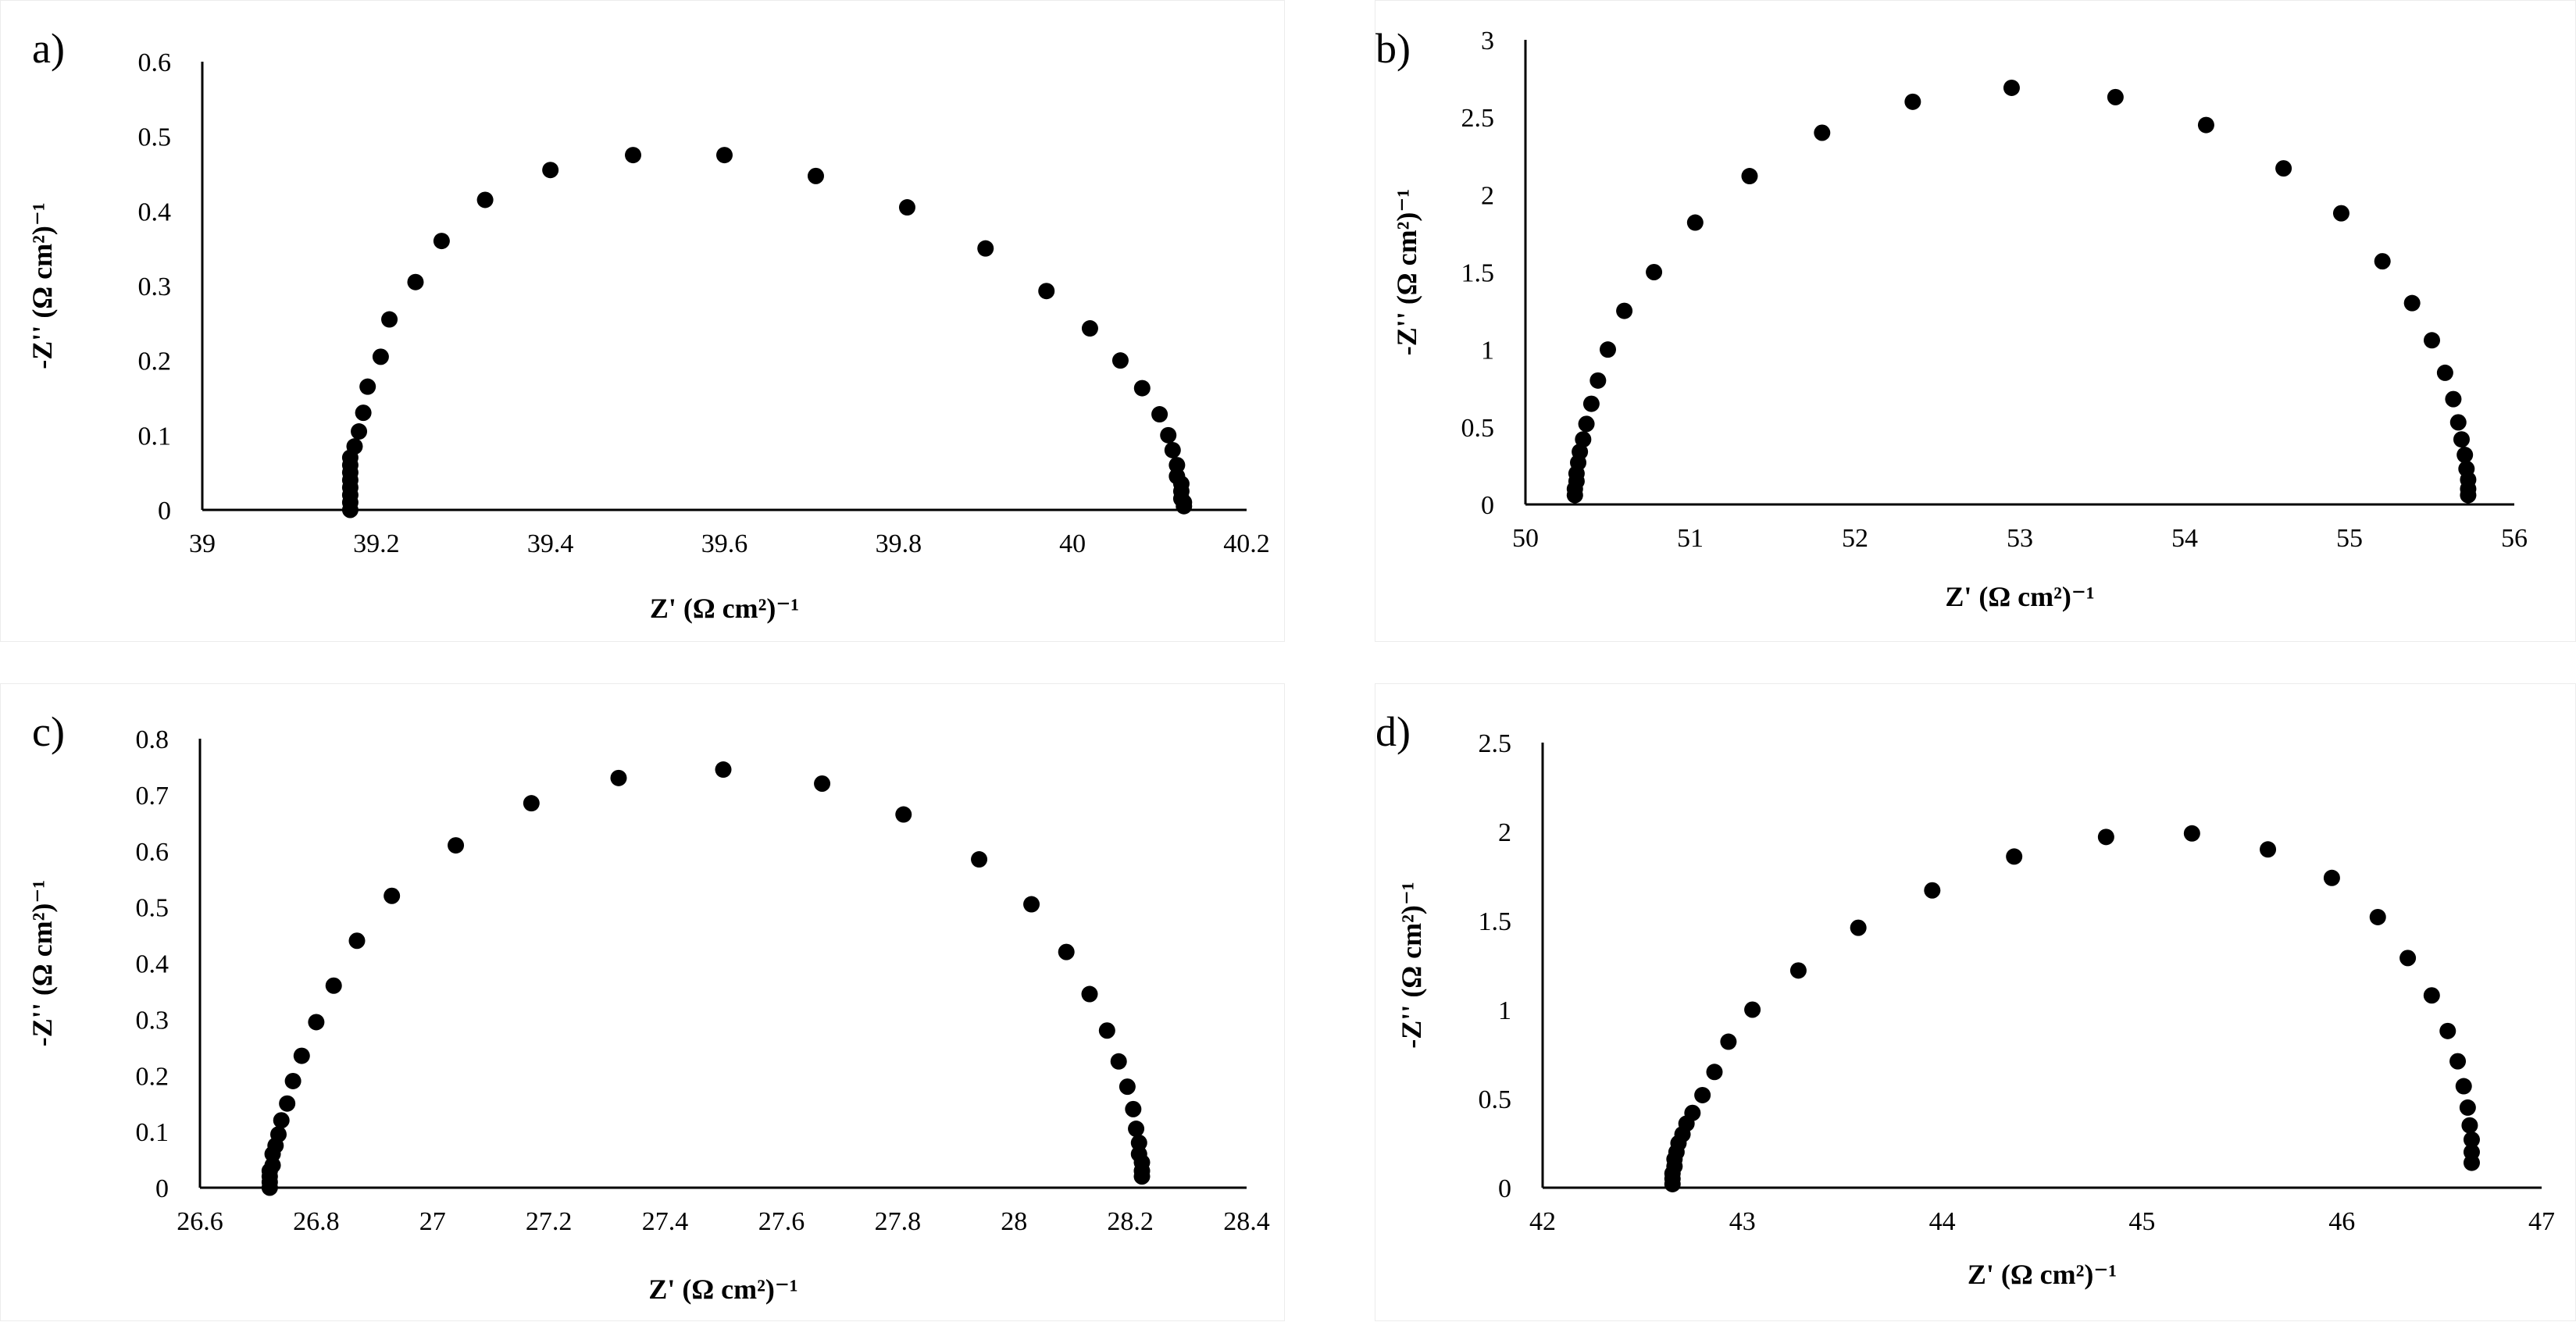 The image size is (2576, 1322). I want to click on x-tick-label: 46, so click(2341, 1221).